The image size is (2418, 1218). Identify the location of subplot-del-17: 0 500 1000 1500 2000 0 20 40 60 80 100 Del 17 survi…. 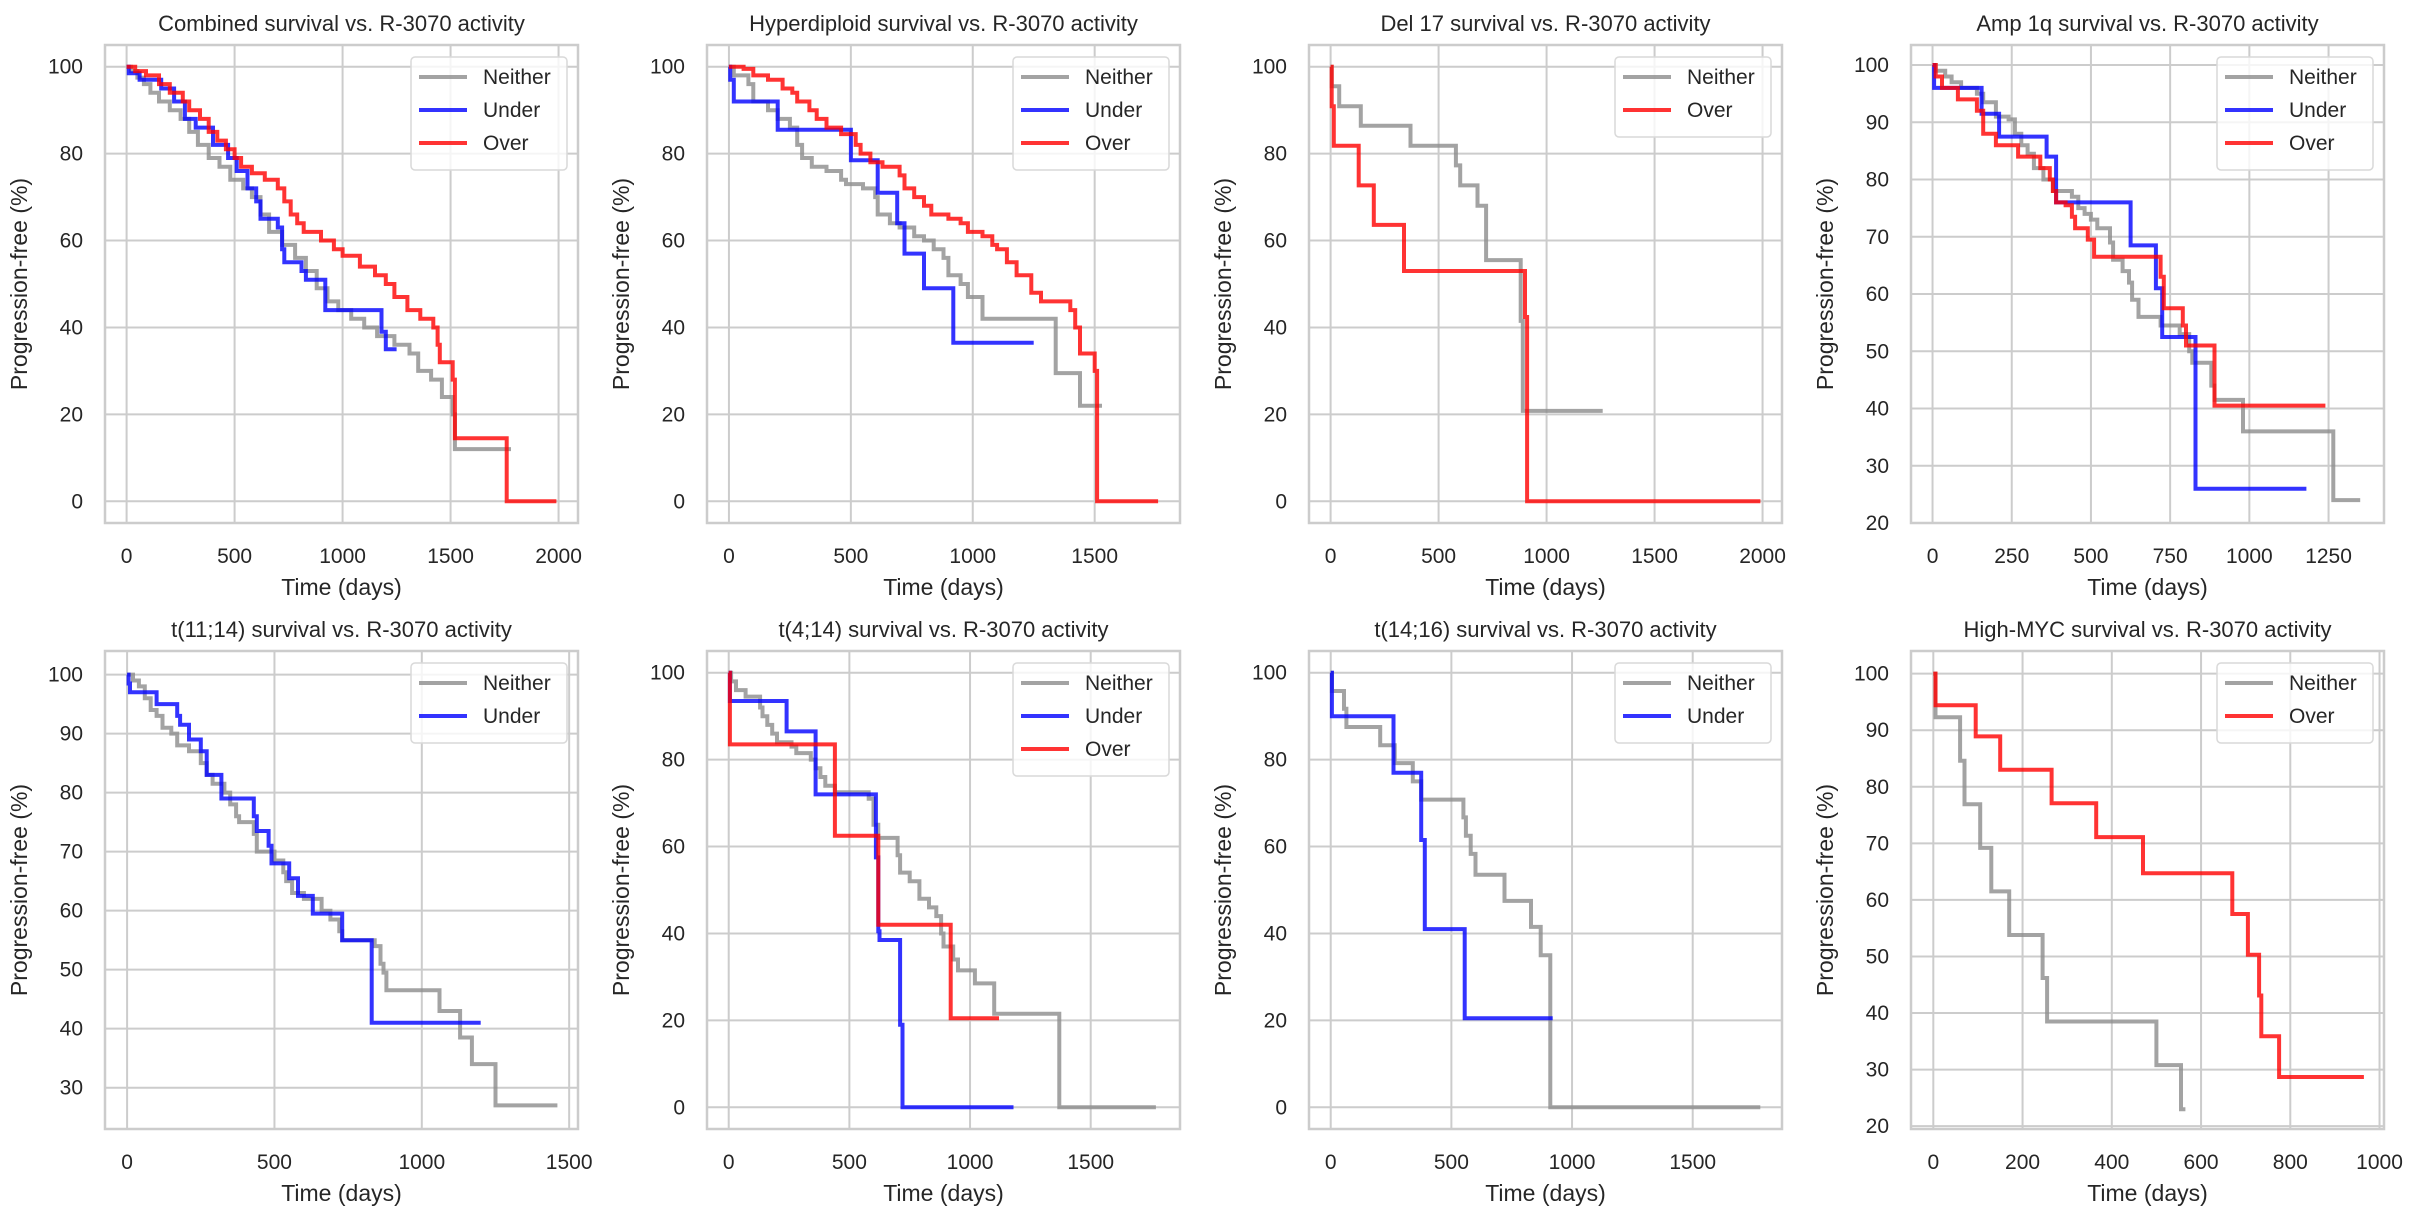
(1498, 305).